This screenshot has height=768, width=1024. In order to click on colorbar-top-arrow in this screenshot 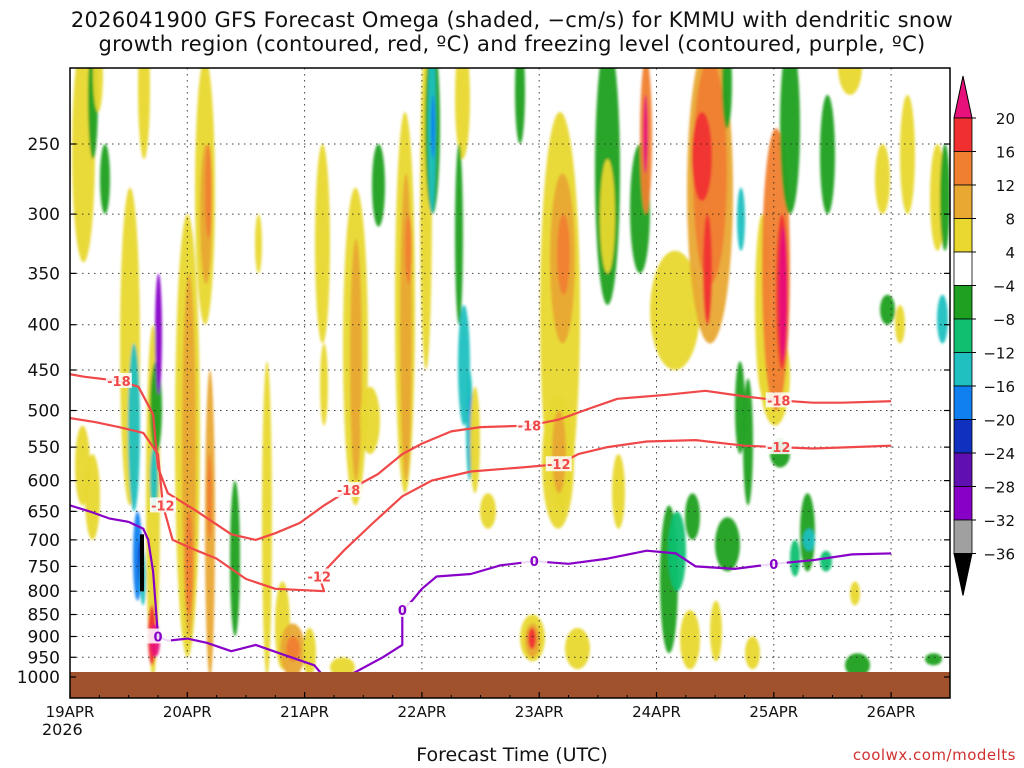, I will do `click(963, 97)`.